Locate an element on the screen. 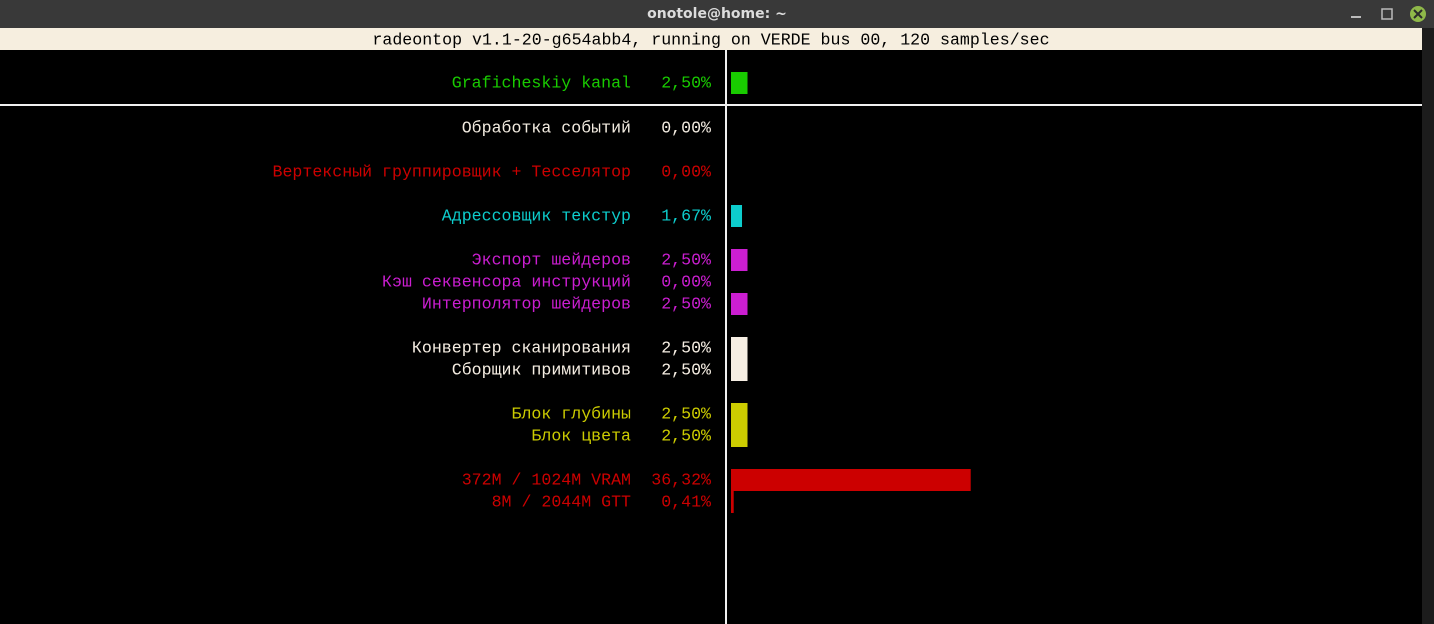  row-percent: 0,41% is located at coordinates (686, 501).